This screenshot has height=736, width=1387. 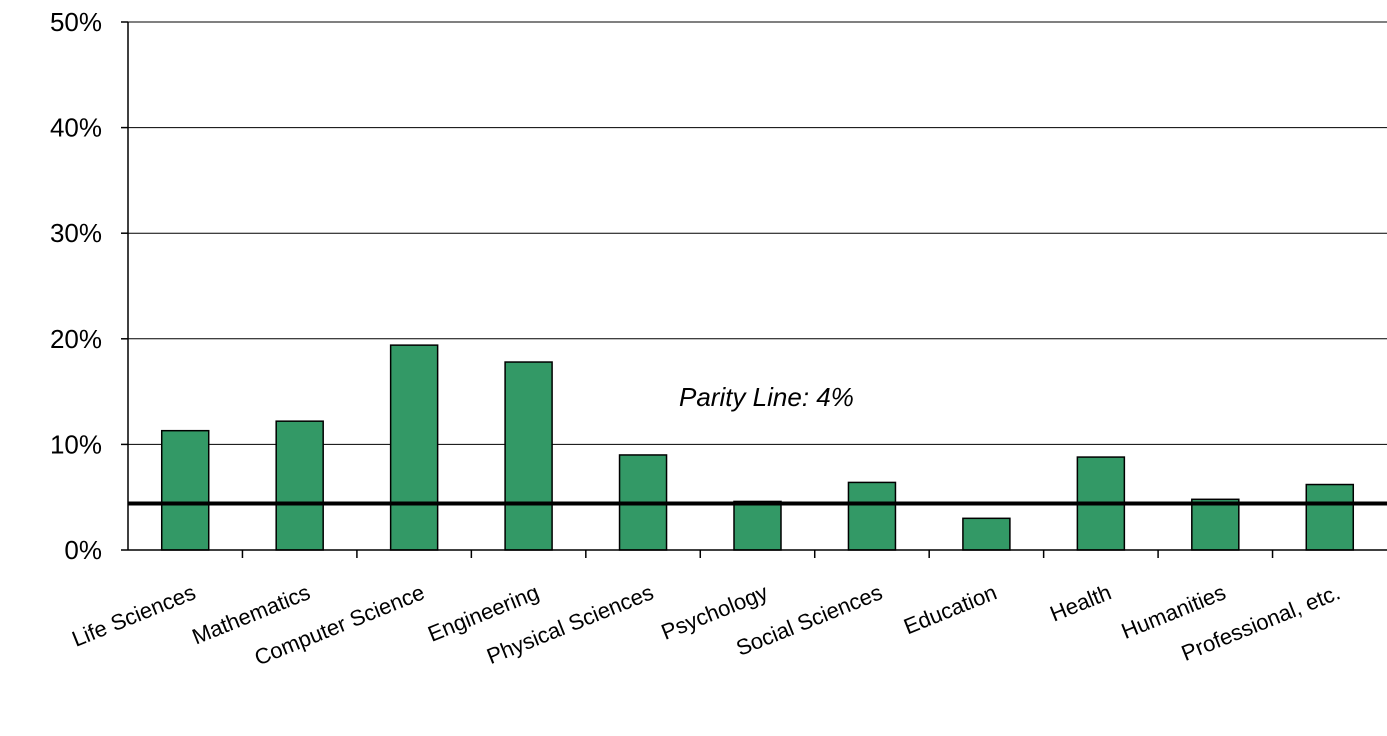 What do you see at coordinates (89, 286) in the screenshot?
I see `y-tick-labels: 0% 10% 20% 30% 40% 50%` at bounding box center [89, 286].